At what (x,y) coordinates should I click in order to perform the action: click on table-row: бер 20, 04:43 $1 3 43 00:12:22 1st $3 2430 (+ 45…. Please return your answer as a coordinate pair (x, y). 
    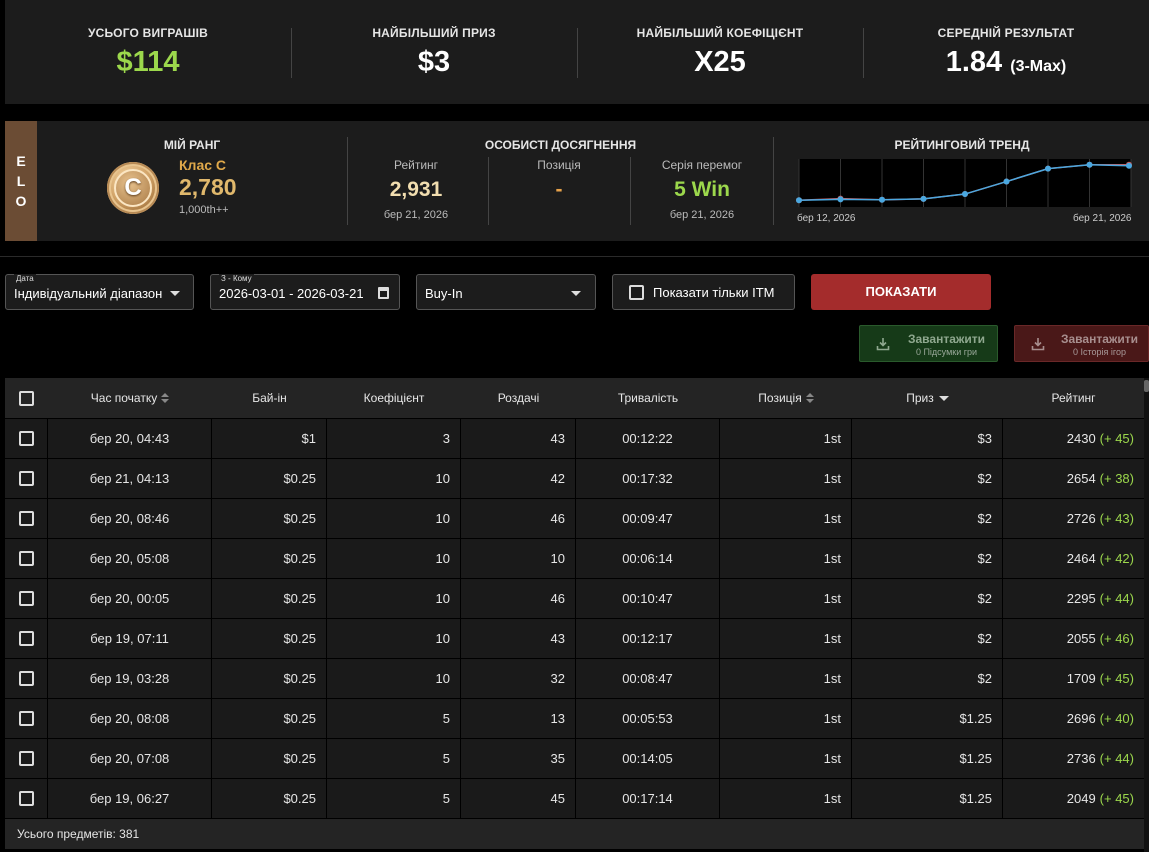
    Looking at the image, I should click on (574, 438).